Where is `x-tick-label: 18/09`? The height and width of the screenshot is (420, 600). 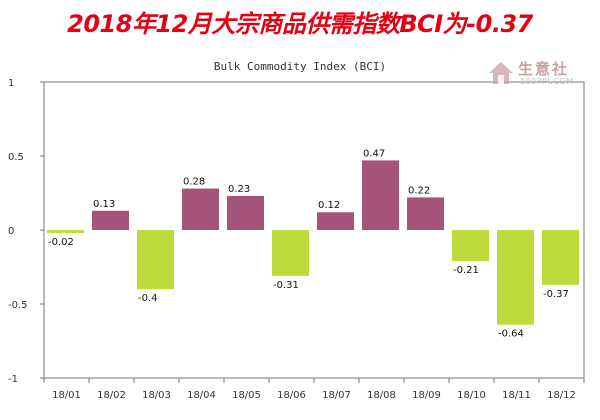 x-tick-label: 18/09 is located at coordinates (426, 395).